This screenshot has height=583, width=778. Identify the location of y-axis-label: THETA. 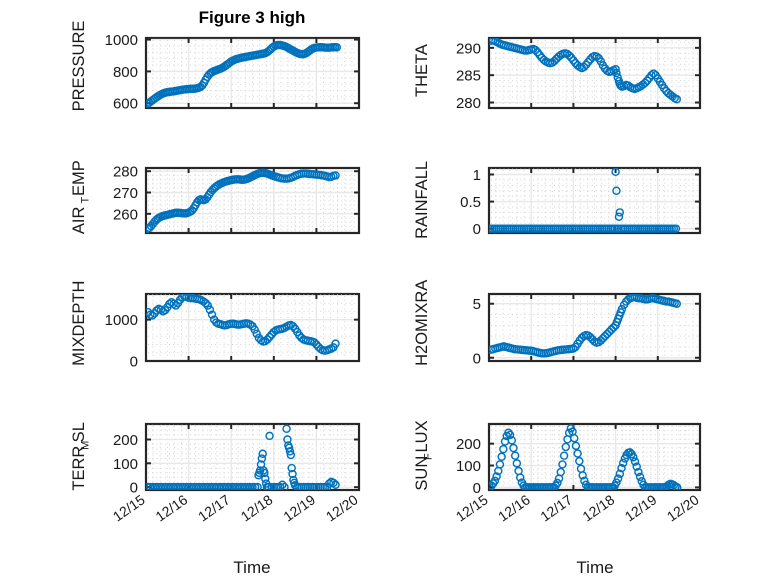
(422, 70).